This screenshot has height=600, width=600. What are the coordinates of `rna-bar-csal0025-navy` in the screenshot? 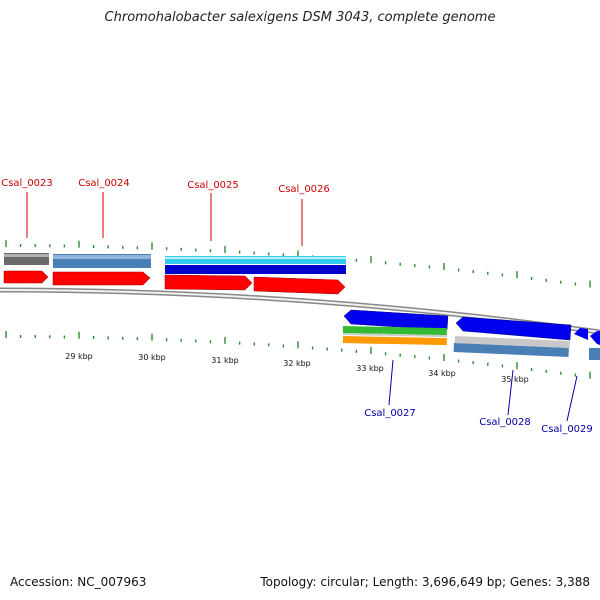 It's located at (255, 269).